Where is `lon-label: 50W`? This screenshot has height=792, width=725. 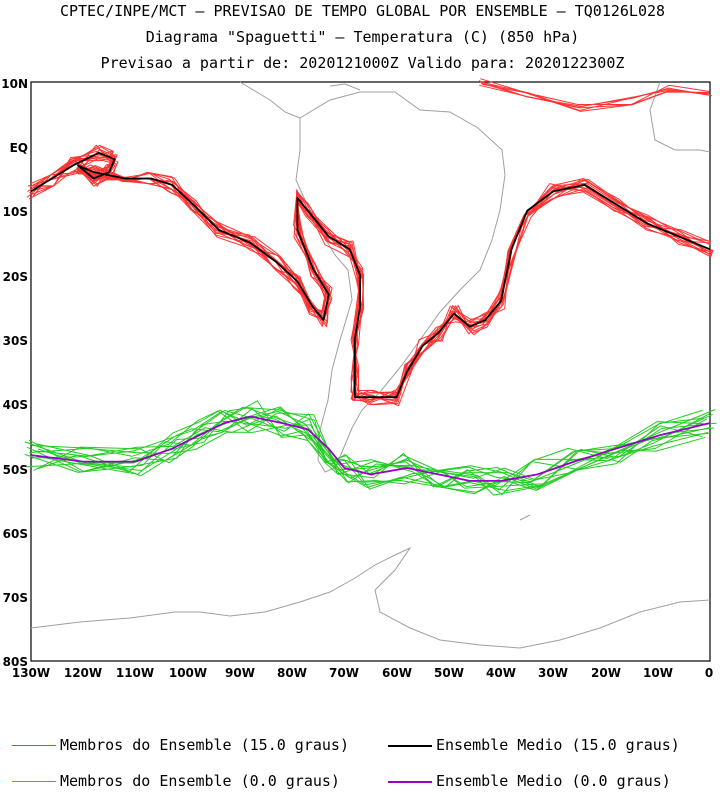
lon-label: 50W is located at coordinates (449, 673).